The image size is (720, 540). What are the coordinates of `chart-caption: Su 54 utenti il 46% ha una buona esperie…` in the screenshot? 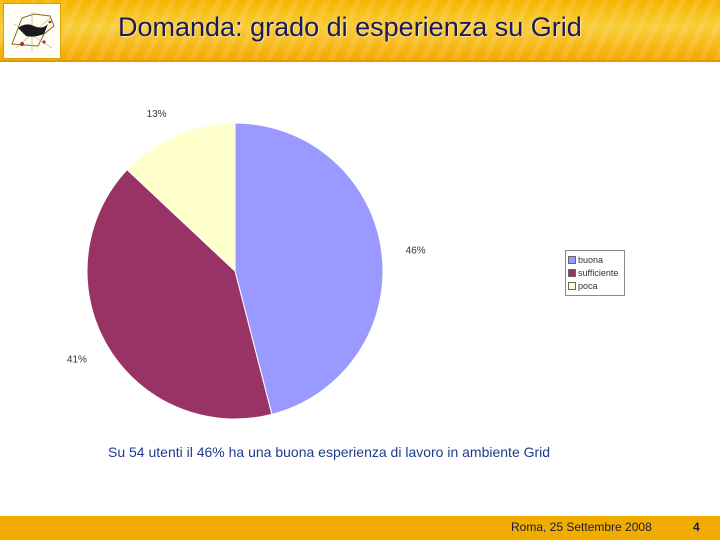 It's located at (329, 452).